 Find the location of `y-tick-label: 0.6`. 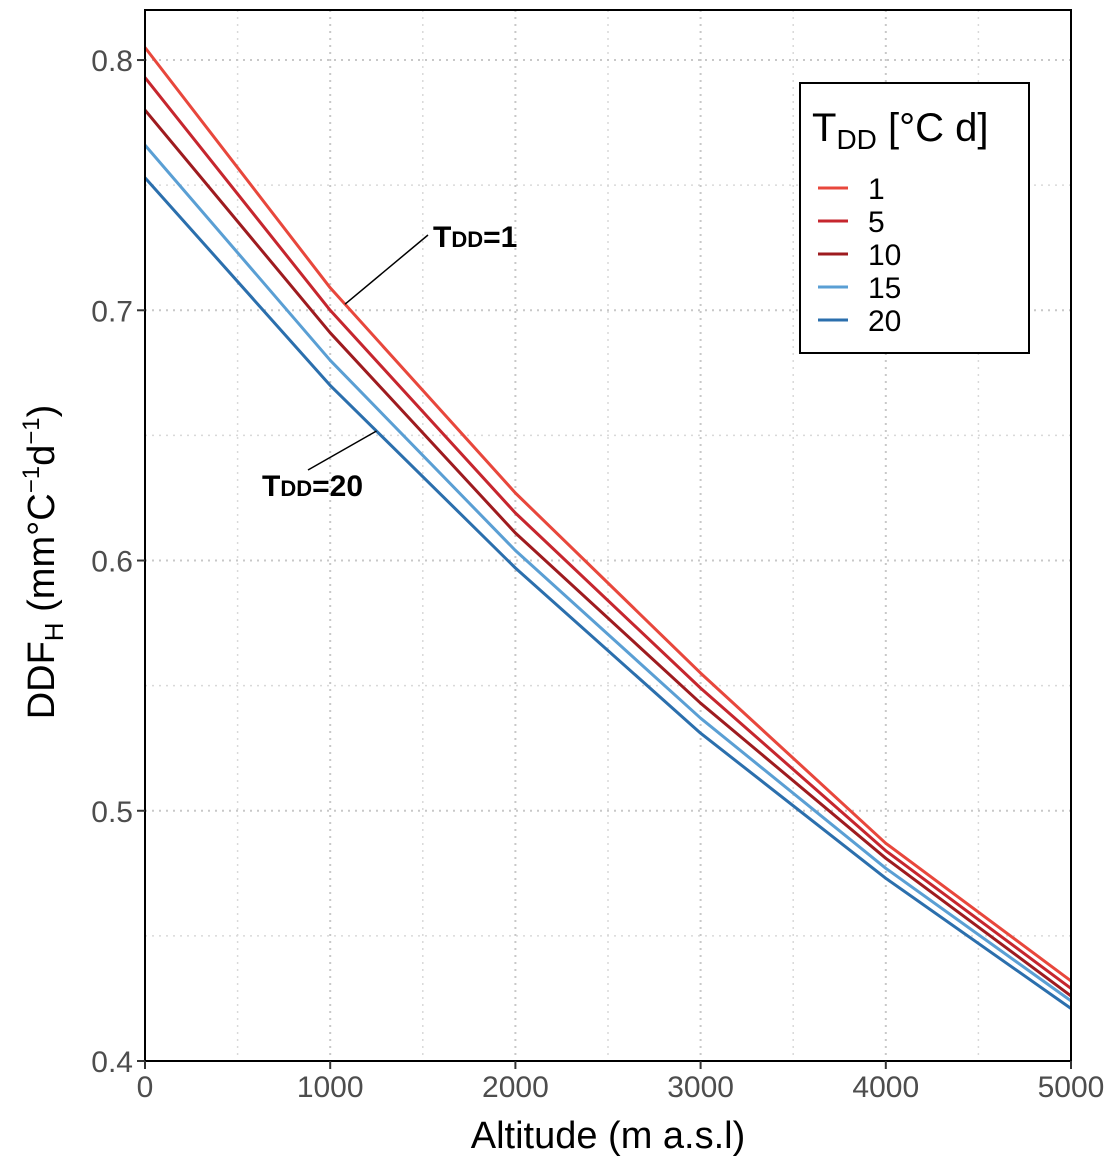

y-tick-label: 0.6 is located at coordinates (112, 562).